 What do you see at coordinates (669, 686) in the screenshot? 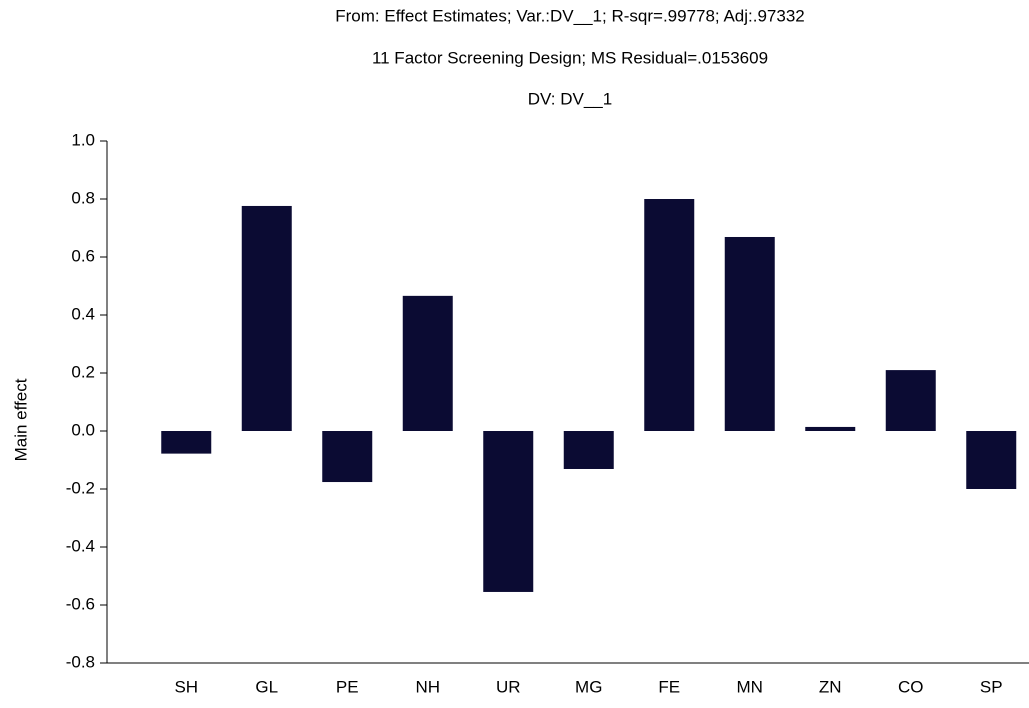
I see `x-tick-label: FE` at bounding box center [669, 686].